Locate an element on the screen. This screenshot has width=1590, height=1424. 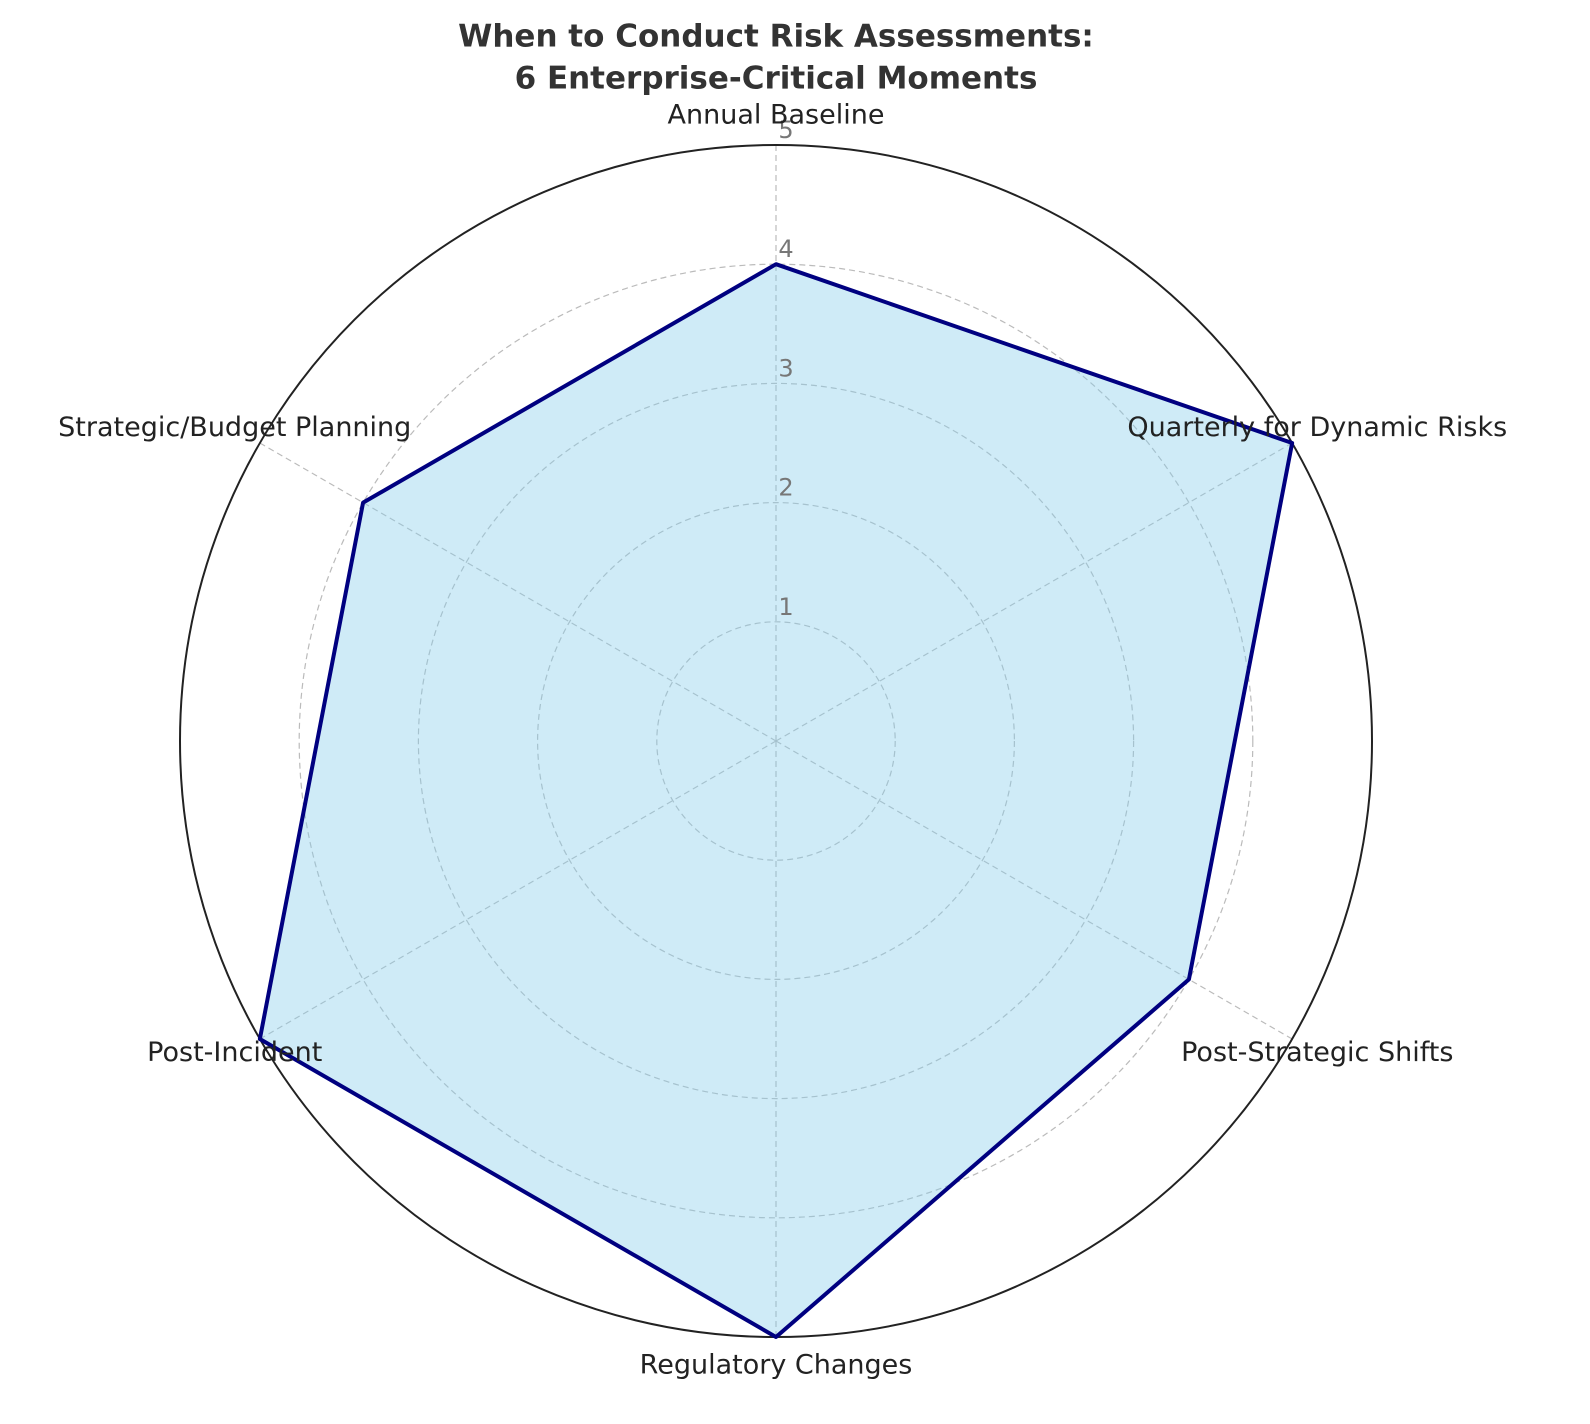
chart-title: When to Conduct Risk Assessments: is located at coordinates (776, 37).